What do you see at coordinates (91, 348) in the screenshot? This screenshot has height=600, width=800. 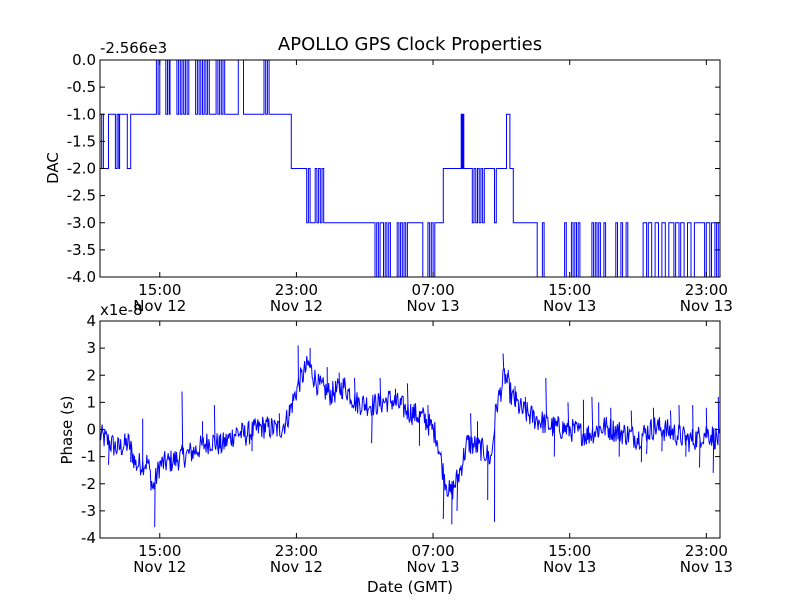 I see `y-tick-label: 3` at bounding box center [91, 348].